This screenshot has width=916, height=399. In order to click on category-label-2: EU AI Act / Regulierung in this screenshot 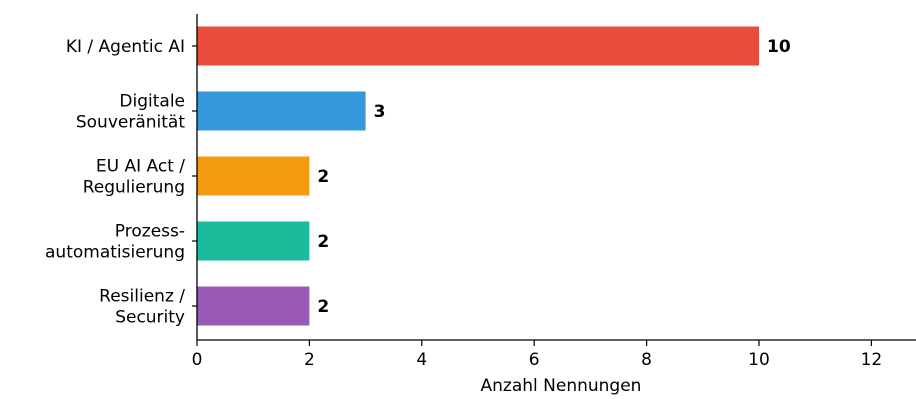, I will do `click(134, 177)`.